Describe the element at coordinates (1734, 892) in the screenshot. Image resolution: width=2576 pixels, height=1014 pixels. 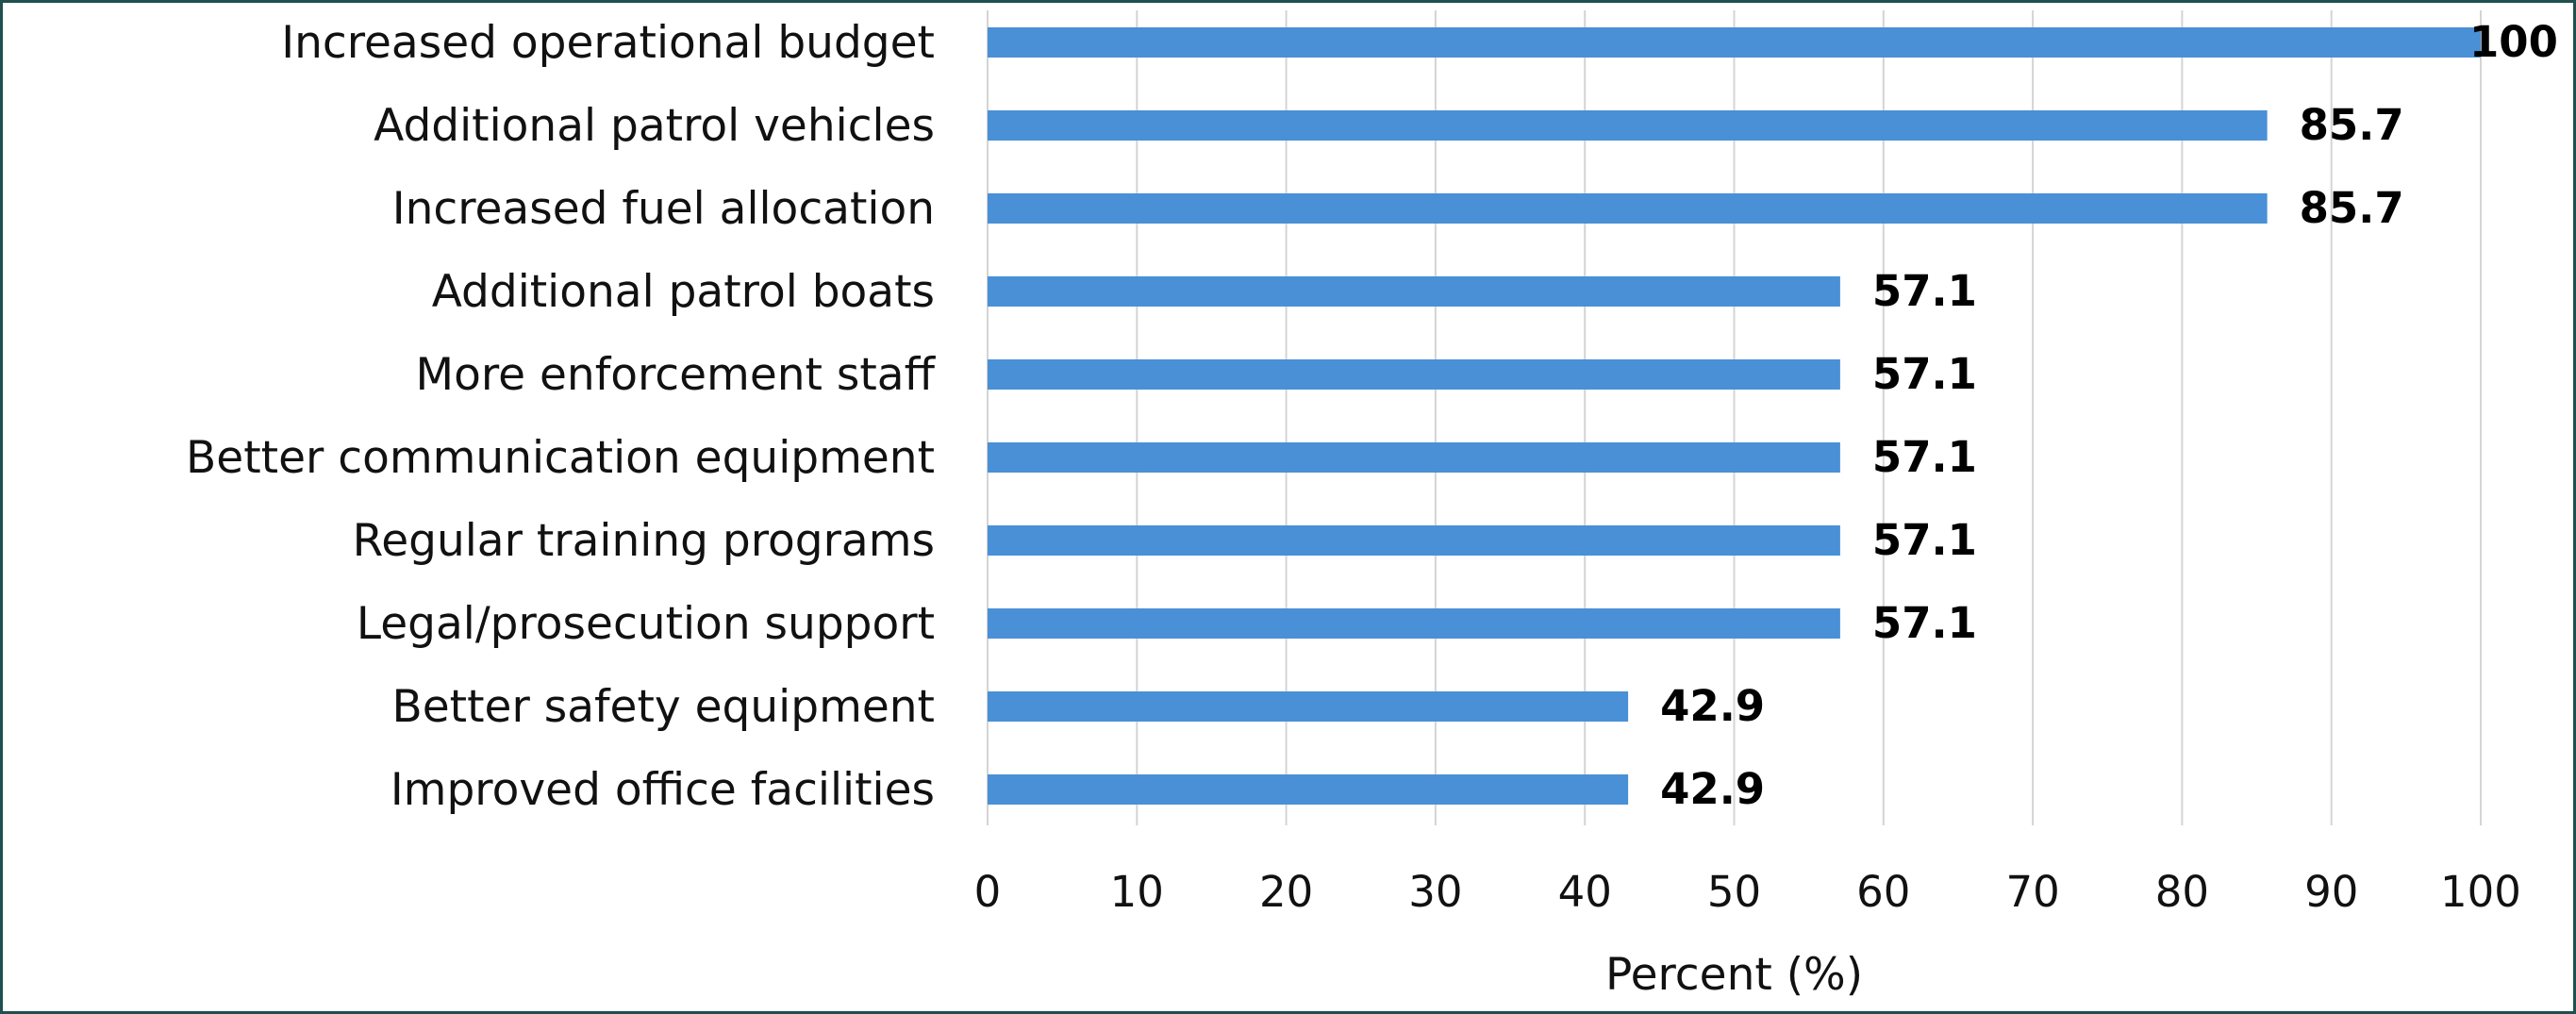
I see `x-tick-label: 50` at that location.